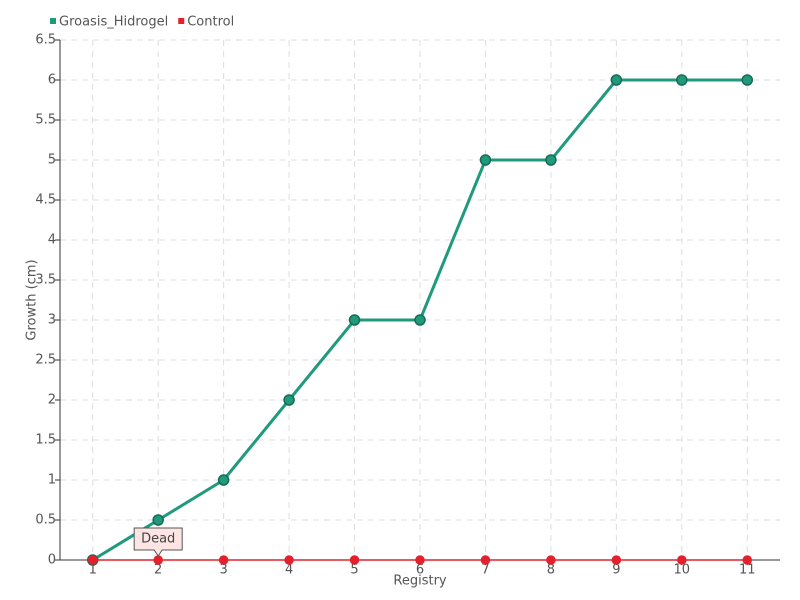  What do you see at coordinates (45, 40) in the screenshot?
I see `y-tick-label: 6.5` at bounding box center [45, 40].